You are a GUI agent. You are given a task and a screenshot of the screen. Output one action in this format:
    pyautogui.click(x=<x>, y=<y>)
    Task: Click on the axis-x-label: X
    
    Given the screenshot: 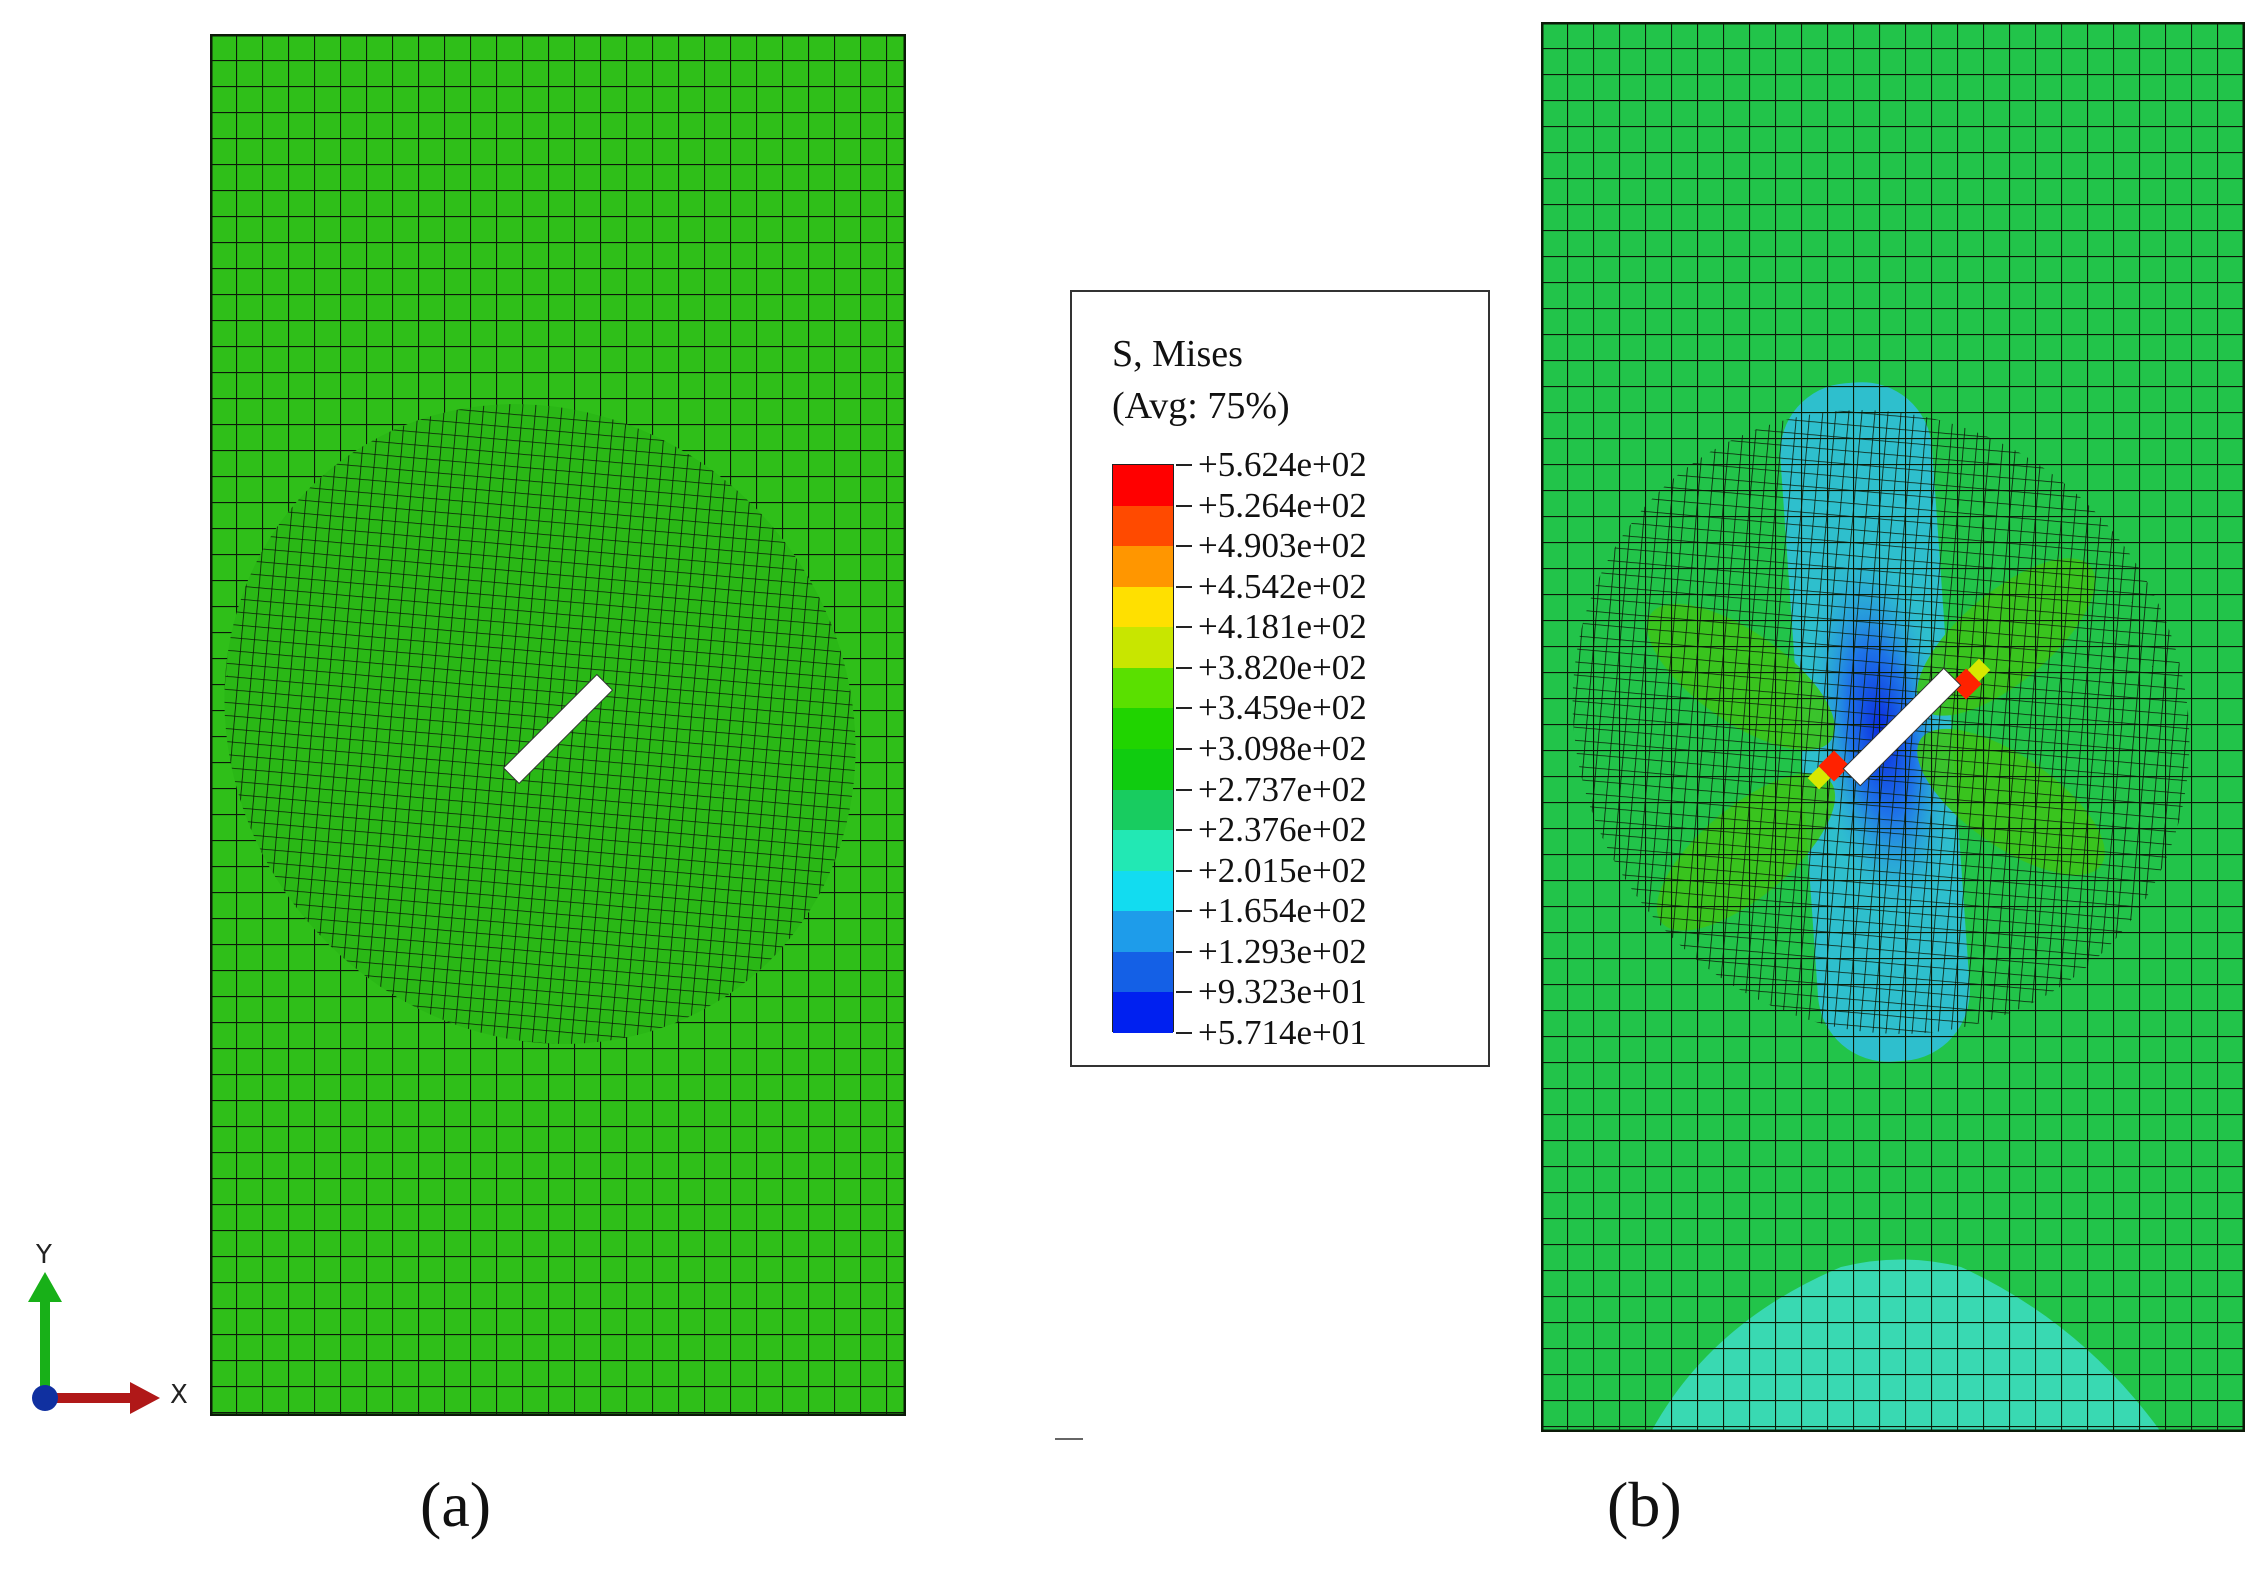 What is the action you would take?
    pyautogui.click(x=179, y=1395)
    